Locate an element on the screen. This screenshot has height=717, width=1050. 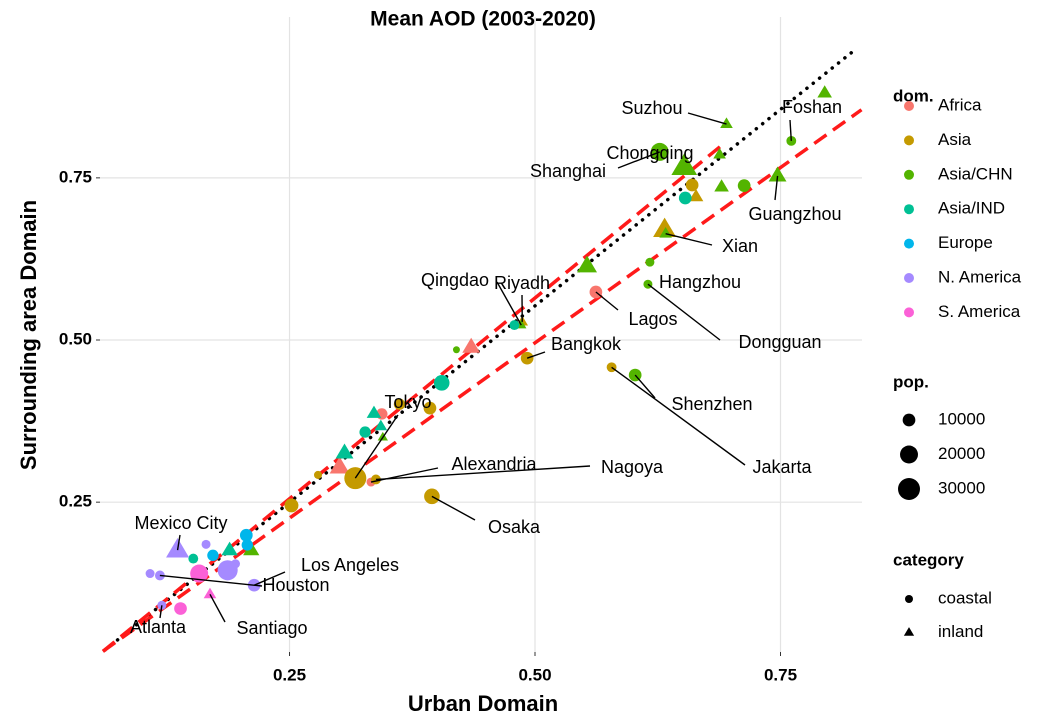
legend-label: S. America is located at coordinates (979, 311).